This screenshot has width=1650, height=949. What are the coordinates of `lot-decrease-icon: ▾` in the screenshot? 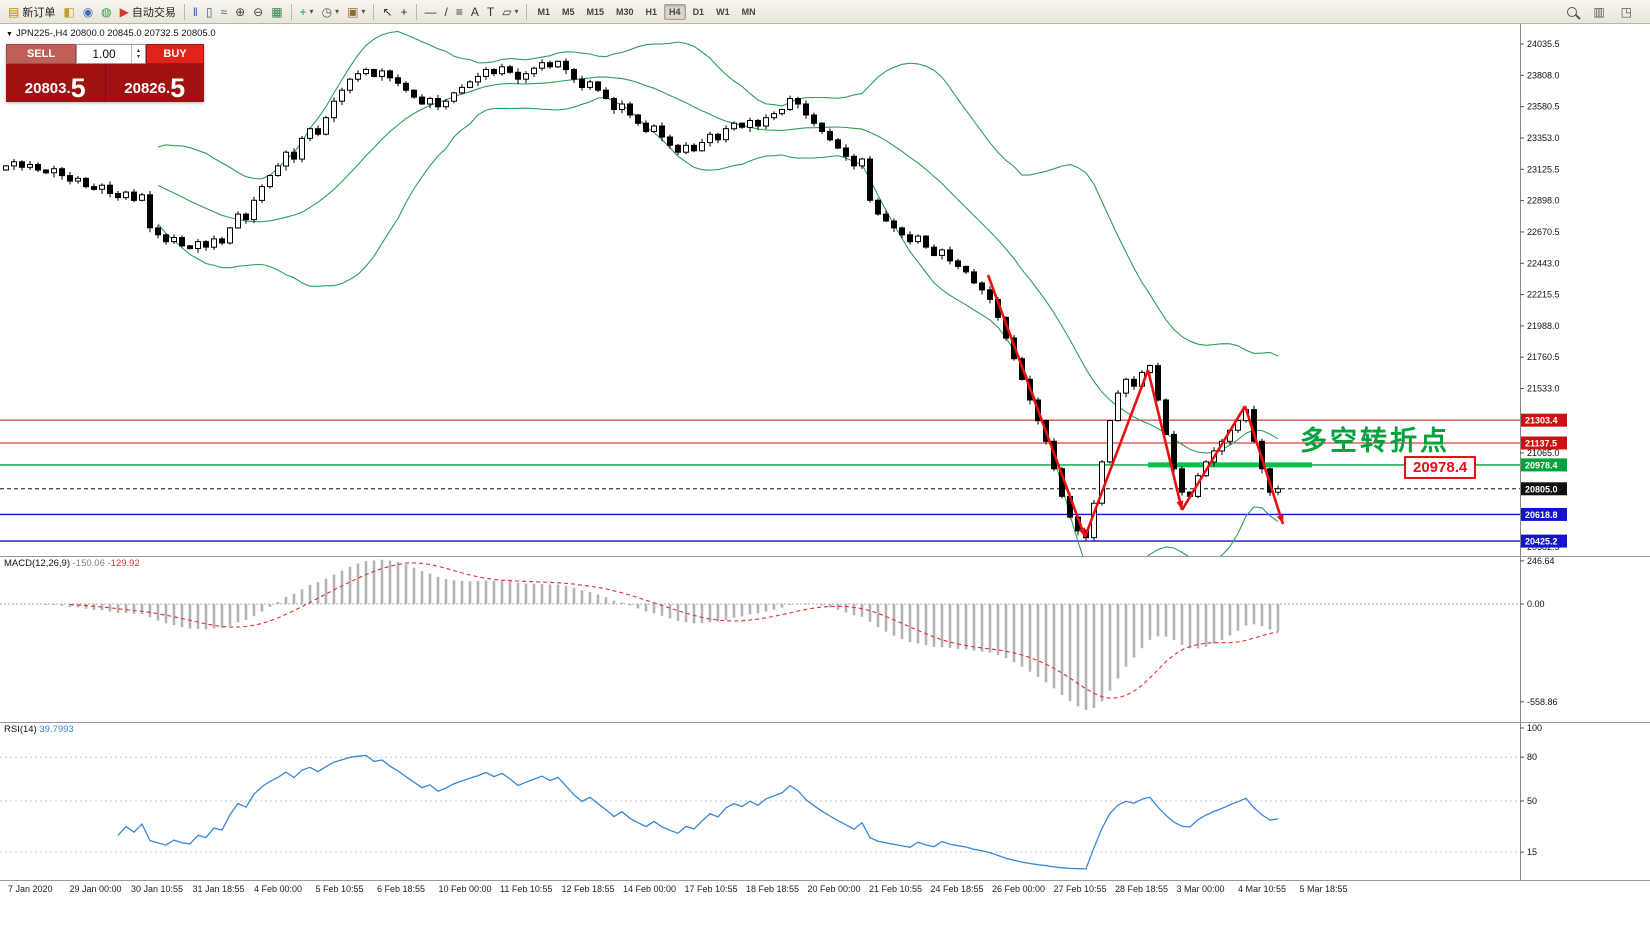 It's located at (138, 57).